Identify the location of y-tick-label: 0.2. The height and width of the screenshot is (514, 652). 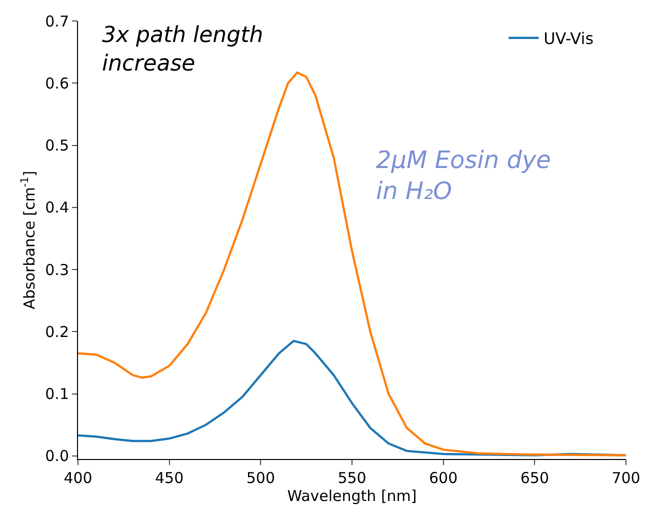
(57, 331).